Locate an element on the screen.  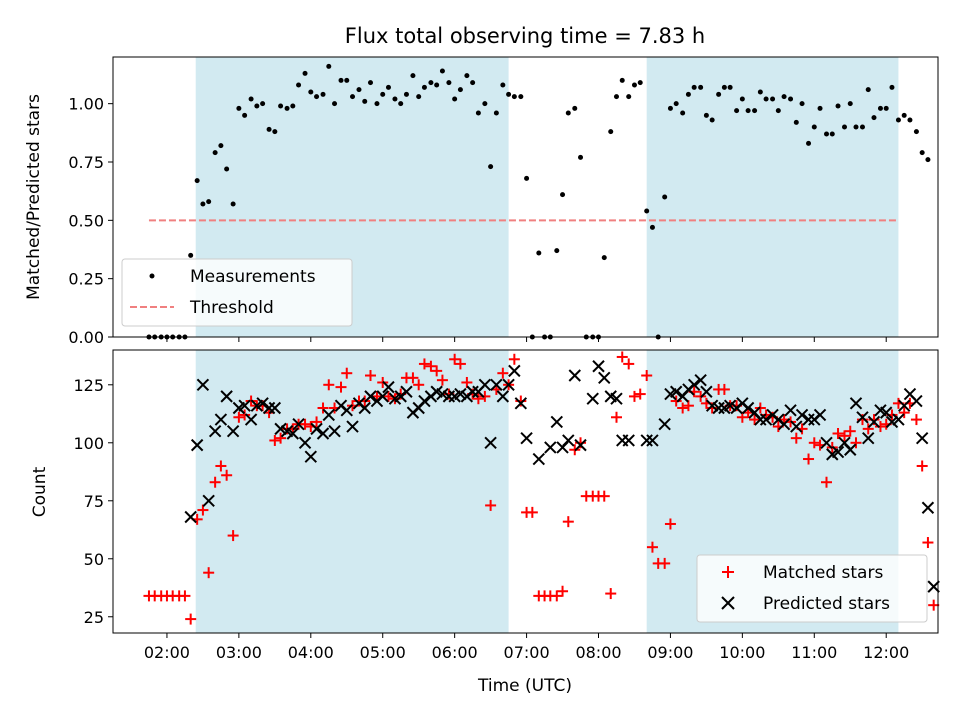
bottom-legend-box is located at coordinates (812, 588).